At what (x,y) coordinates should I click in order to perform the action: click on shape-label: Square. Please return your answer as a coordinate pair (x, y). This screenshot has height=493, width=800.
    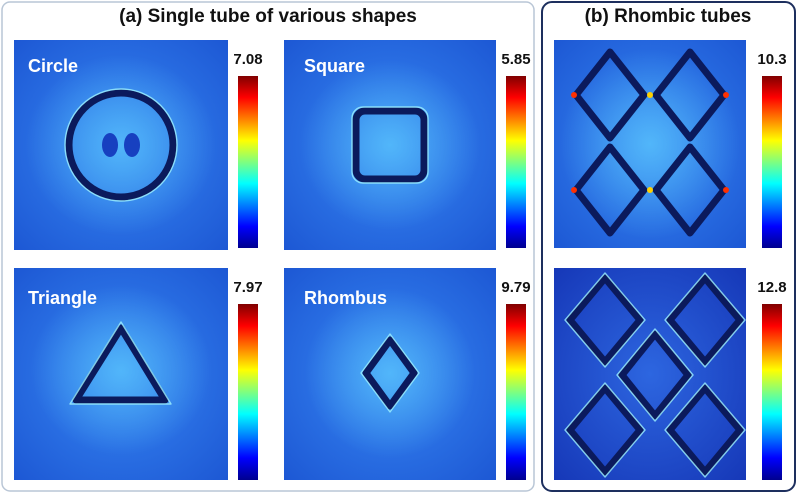
    Looking at the image, I should click on (334, 66).